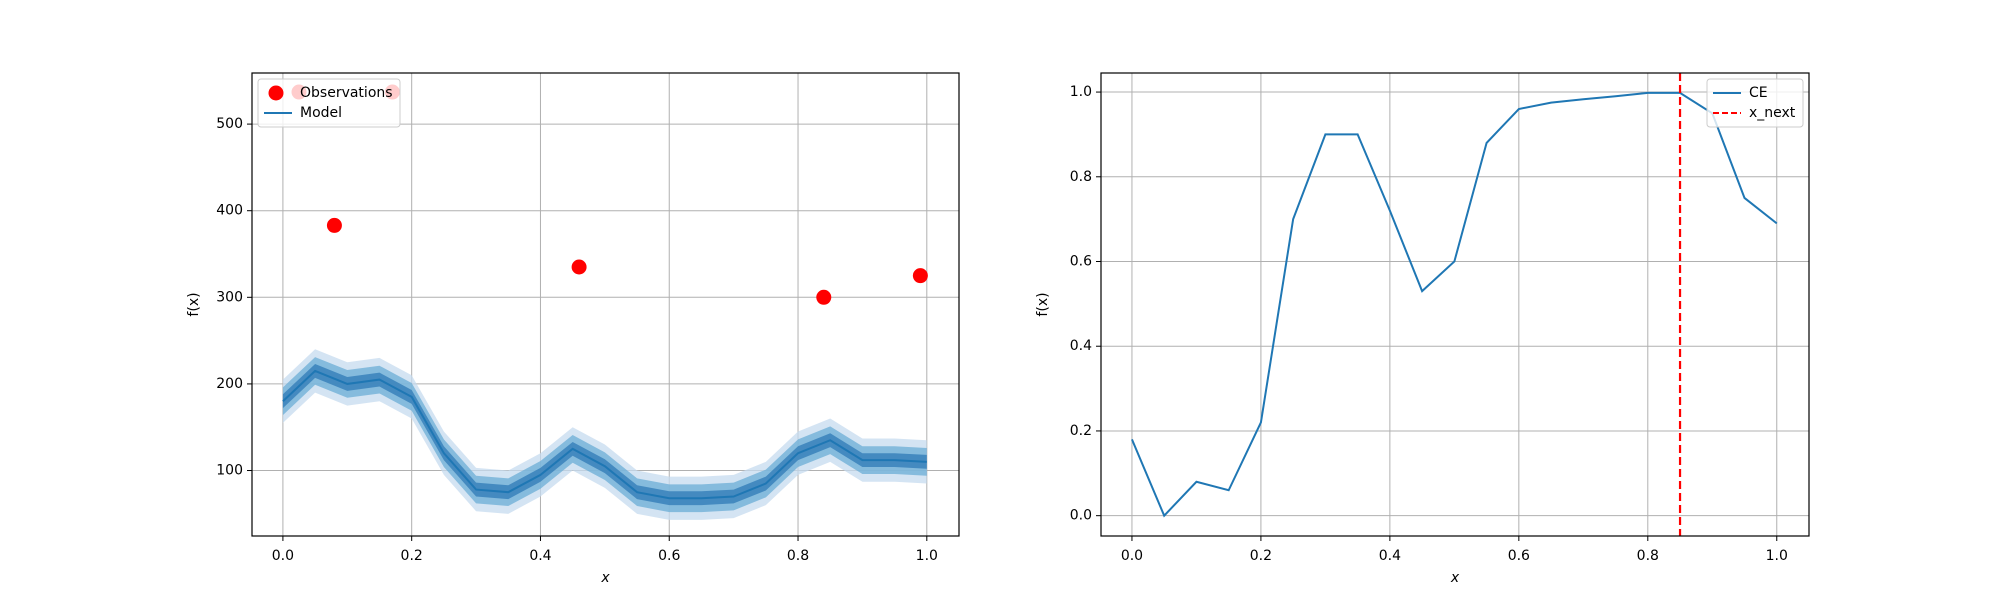  What do you see at coordinates (1081, 346) in the screenshot?
I see `y-tick-label: 0.4` at bounding box center [1081, 346].